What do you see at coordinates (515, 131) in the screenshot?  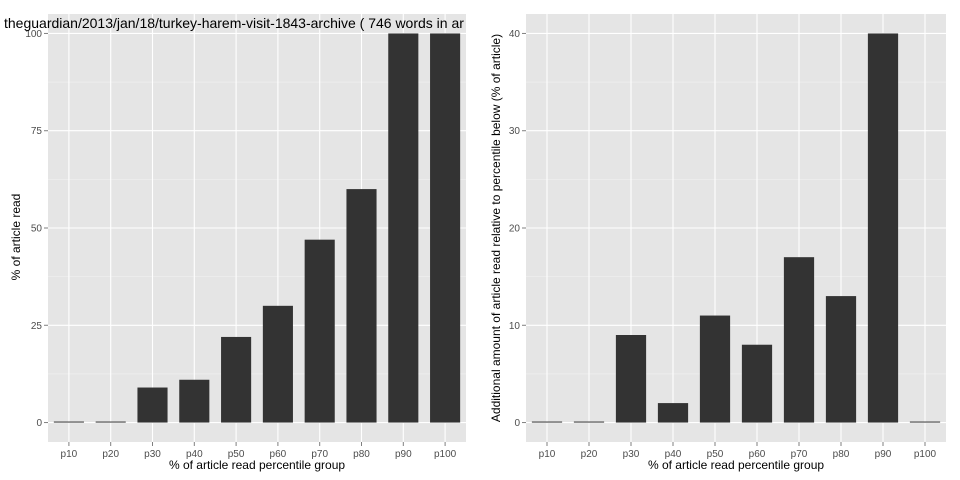 I see `y-tick-label: 30` at bounding box center [515, 131].